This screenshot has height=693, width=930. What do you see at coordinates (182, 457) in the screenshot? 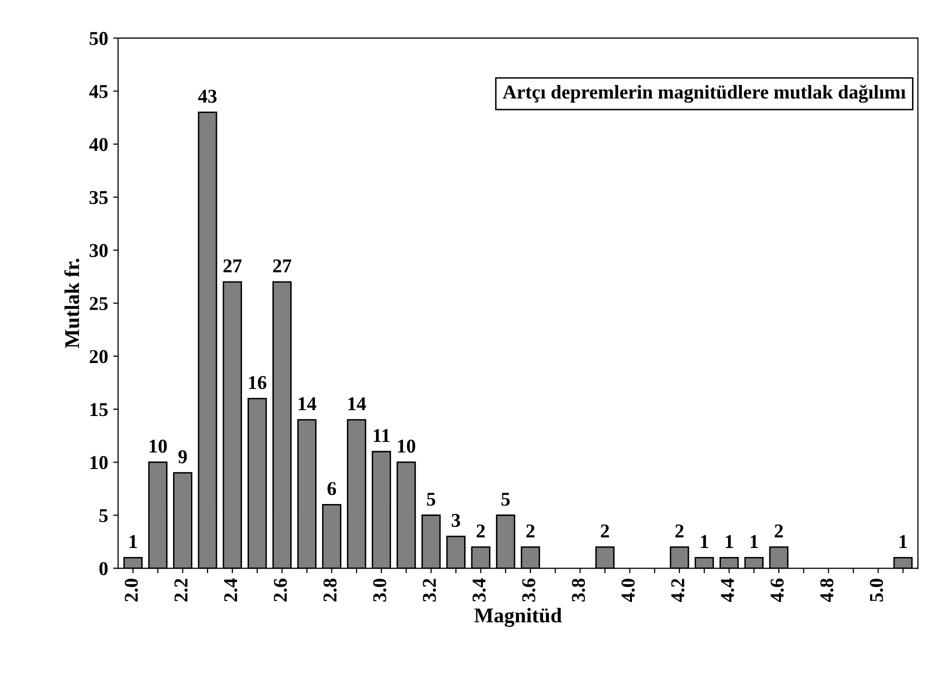
I see `data-label: 9` at bounding box center [182, 457].